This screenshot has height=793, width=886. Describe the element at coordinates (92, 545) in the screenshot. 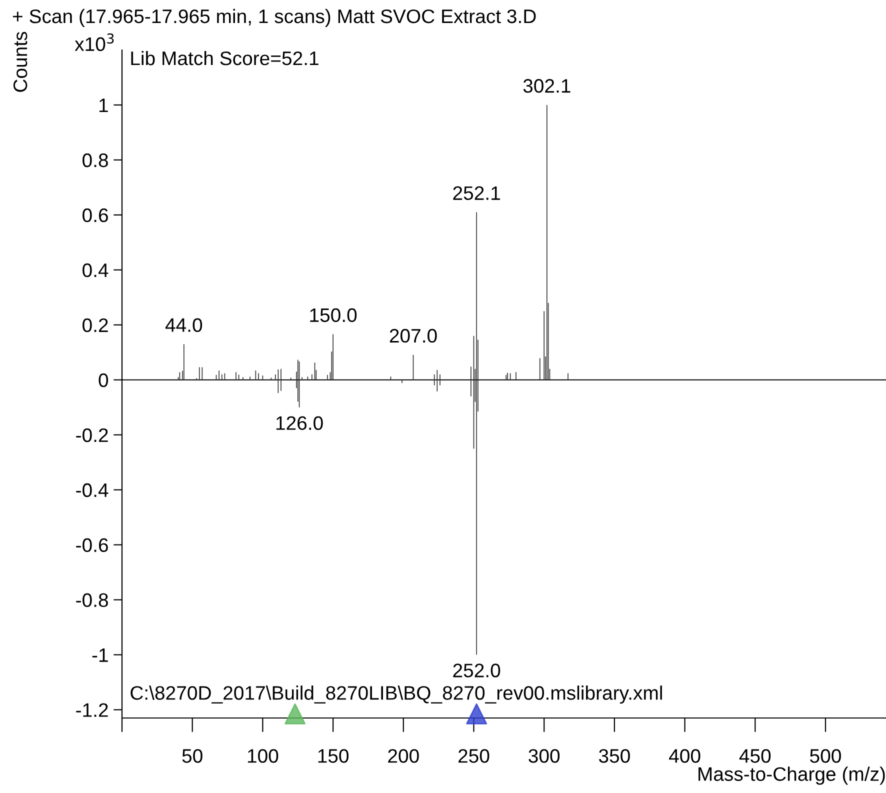

I see `y-tick-label: -0.6` at that location.